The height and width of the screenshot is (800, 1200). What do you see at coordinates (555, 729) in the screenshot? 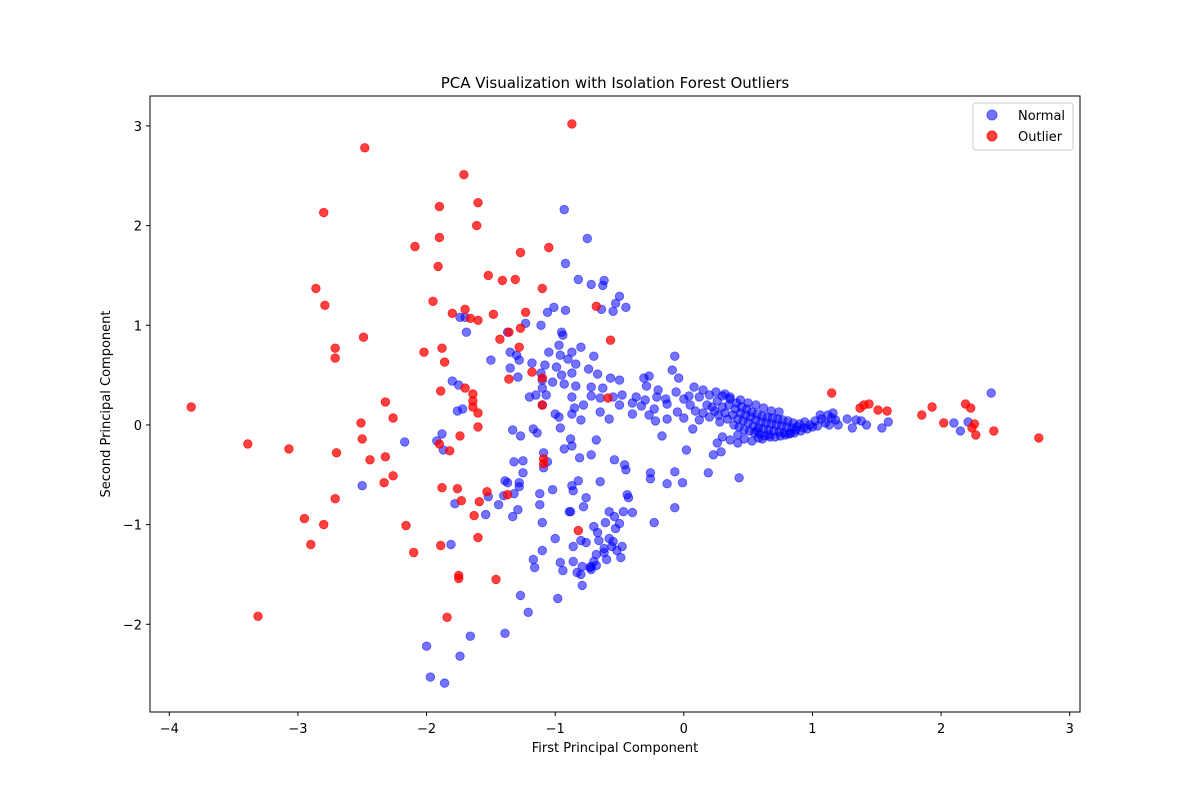
I see `x-tick-label: −1` at bounding box center [555, 729].